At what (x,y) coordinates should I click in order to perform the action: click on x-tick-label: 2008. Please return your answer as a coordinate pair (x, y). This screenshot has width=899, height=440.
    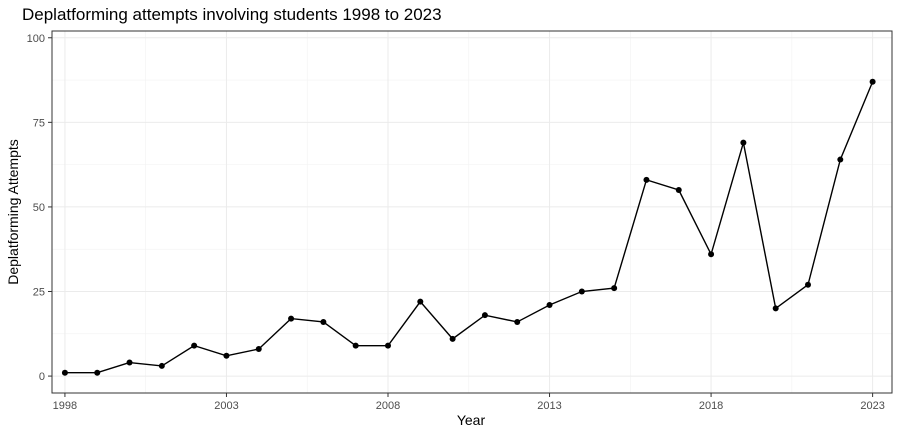
    Looking at the image, I should click on (388, 406).